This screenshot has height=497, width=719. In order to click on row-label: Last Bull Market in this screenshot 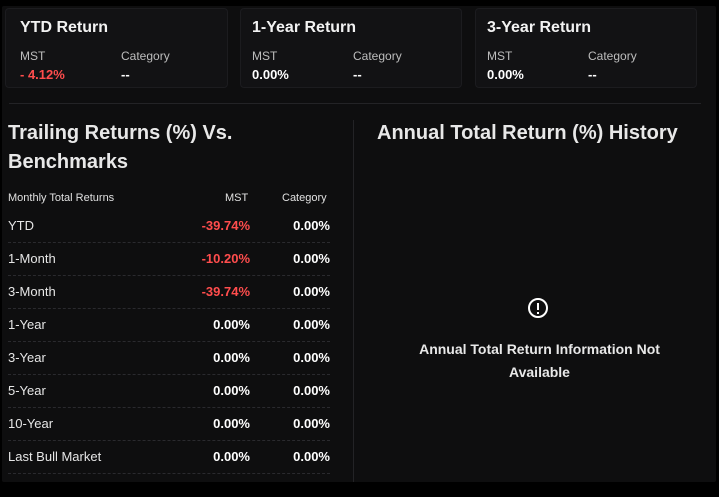, I will do `click(55, 456)`.